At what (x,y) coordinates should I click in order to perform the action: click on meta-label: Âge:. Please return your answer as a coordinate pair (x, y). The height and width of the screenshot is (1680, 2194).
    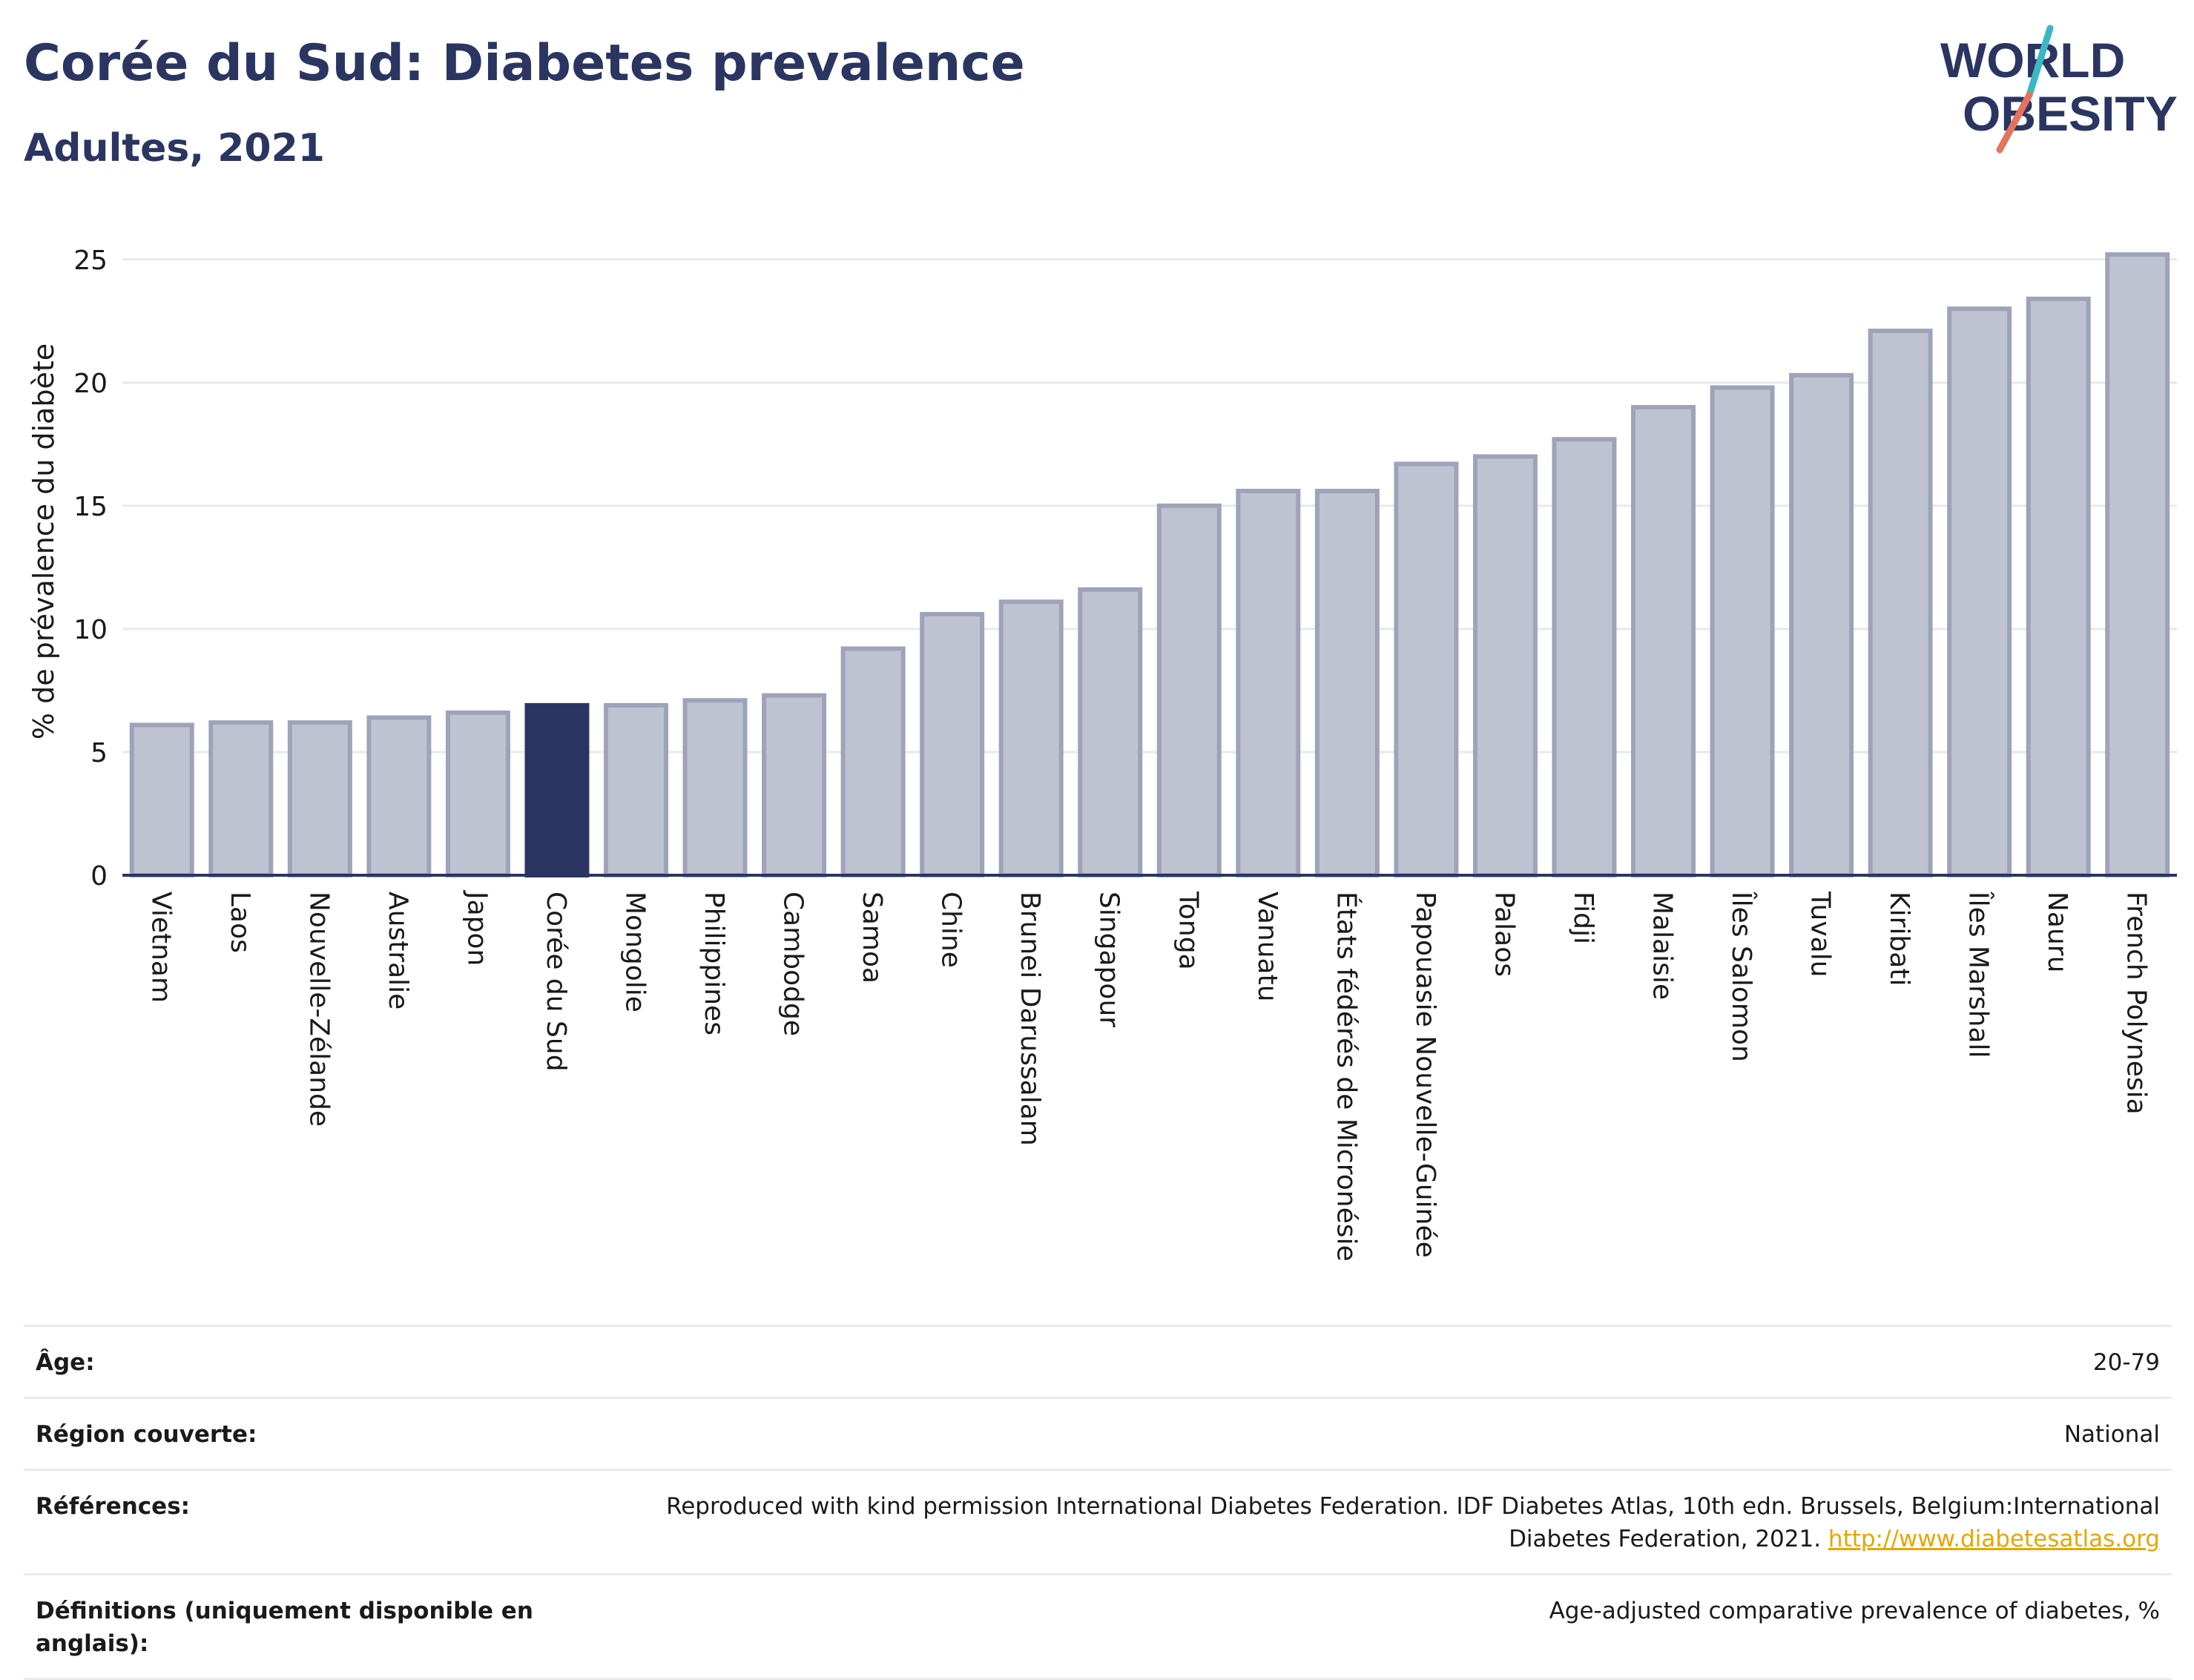
    Looking at the image, I should click on (65, 1363).